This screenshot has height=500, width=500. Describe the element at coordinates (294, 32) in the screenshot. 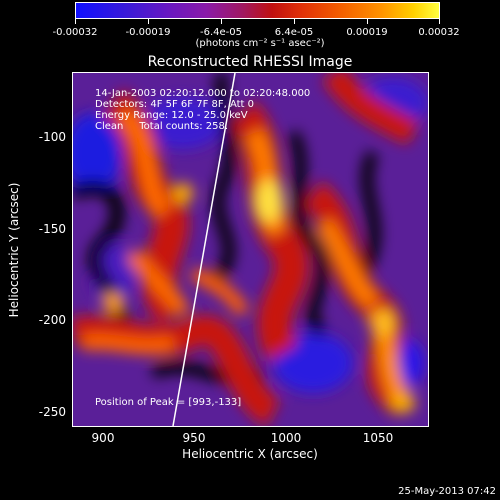

I see `colorbar-label: 6.4e-05` at that location.